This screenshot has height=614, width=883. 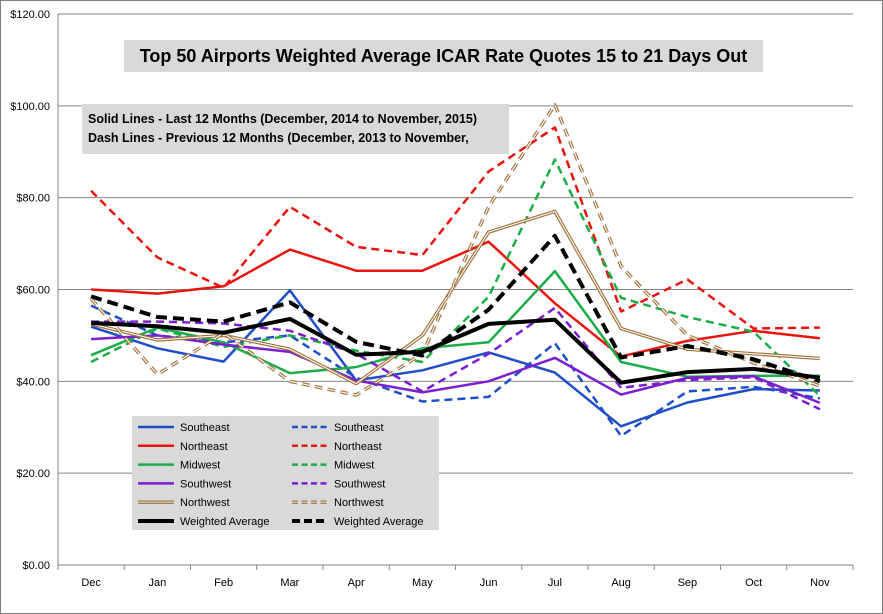 I want to click on series-southwest-dashed-line, so click(x=456, y=358).